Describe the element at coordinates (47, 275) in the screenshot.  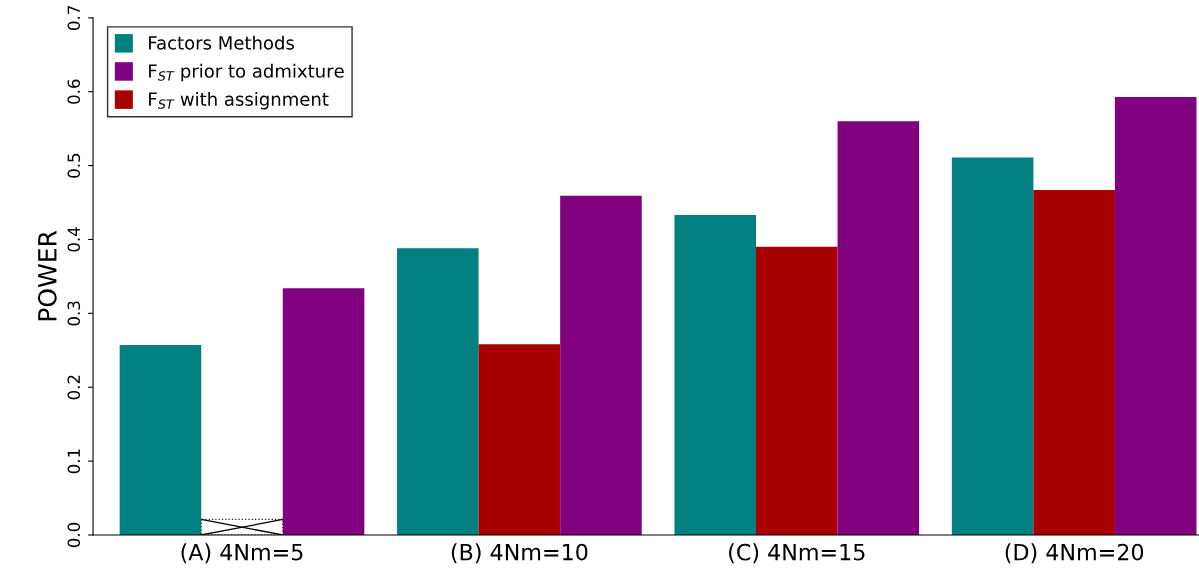
I see `y-axis-title: POWER` at that location.